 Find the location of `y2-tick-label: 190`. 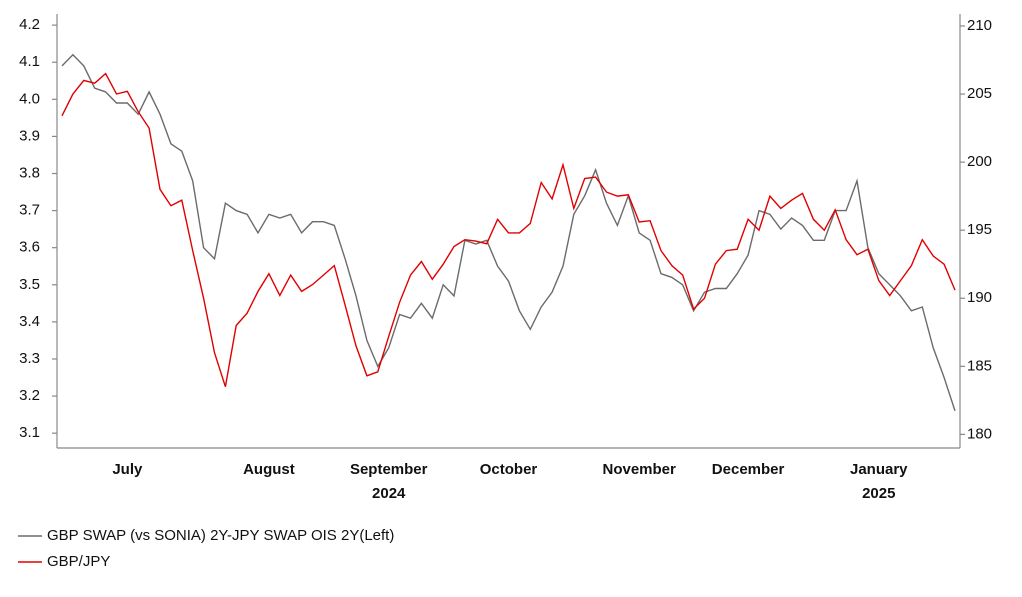

y2-tick-label: 190 is located at coordinates (979, 297).